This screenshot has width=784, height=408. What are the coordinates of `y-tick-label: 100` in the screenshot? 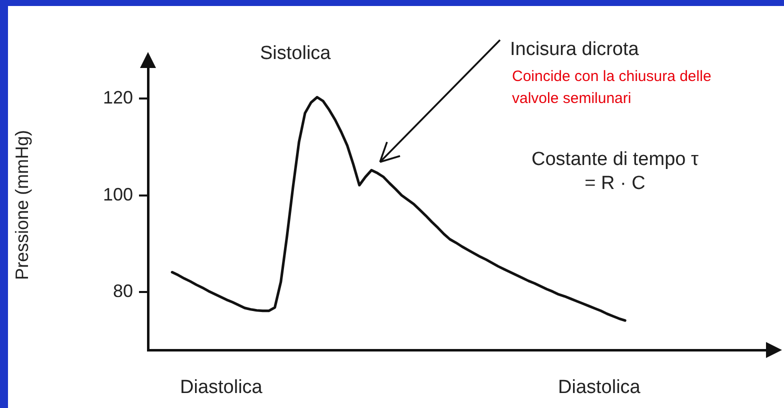 It's located at (117, 194).